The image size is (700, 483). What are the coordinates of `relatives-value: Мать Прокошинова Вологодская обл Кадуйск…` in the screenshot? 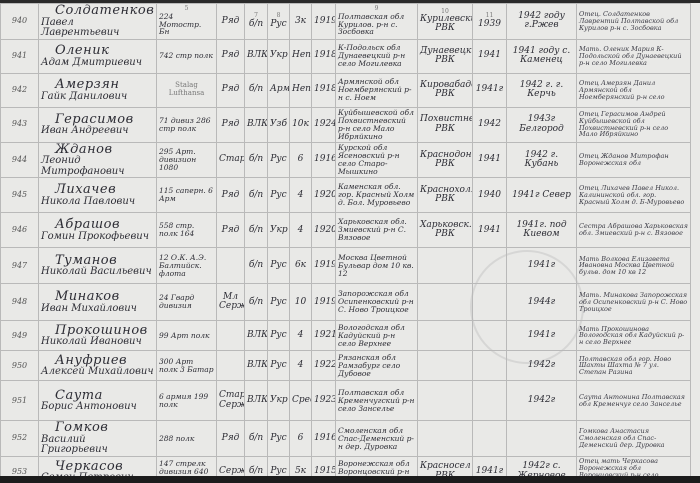 It's located at (632, 335).